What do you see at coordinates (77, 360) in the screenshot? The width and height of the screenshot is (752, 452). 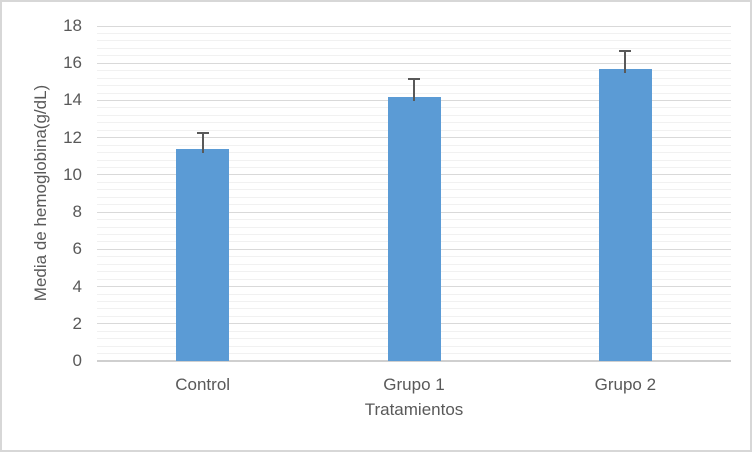 I see `y-axis-tick-label: 0` at bounding box center [77, 360].